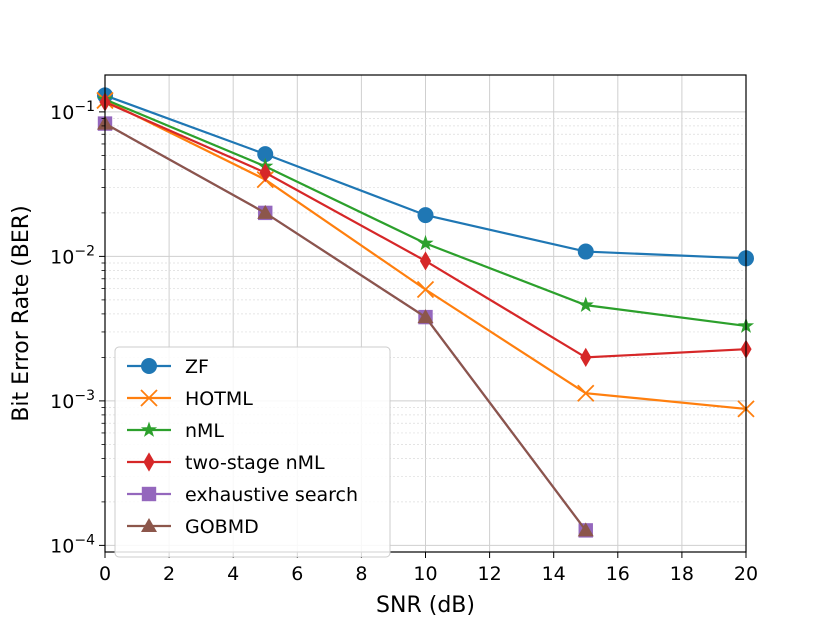 The image size is (830, 622). I want to click on y-tick-label: 10⁻², so click(72, 255).